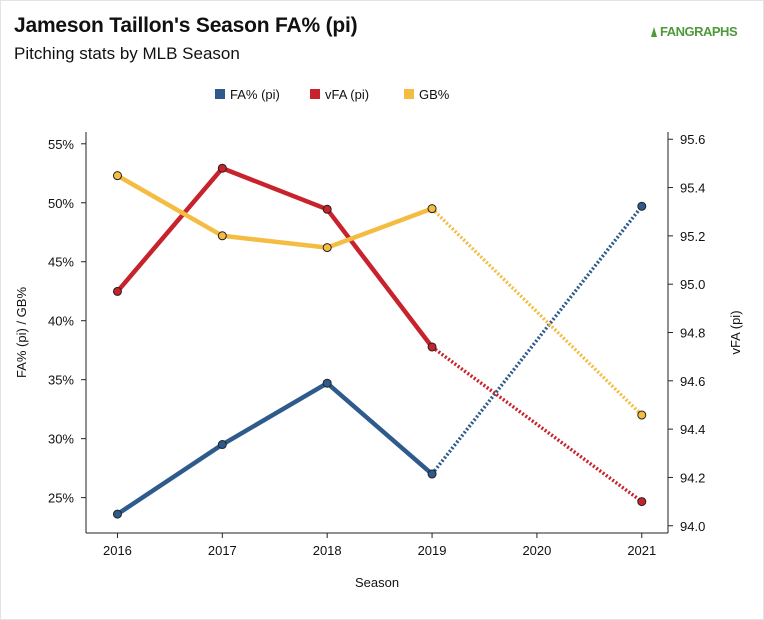  I want to click on y-right-tick-label: 94.8, so click(692, 333).